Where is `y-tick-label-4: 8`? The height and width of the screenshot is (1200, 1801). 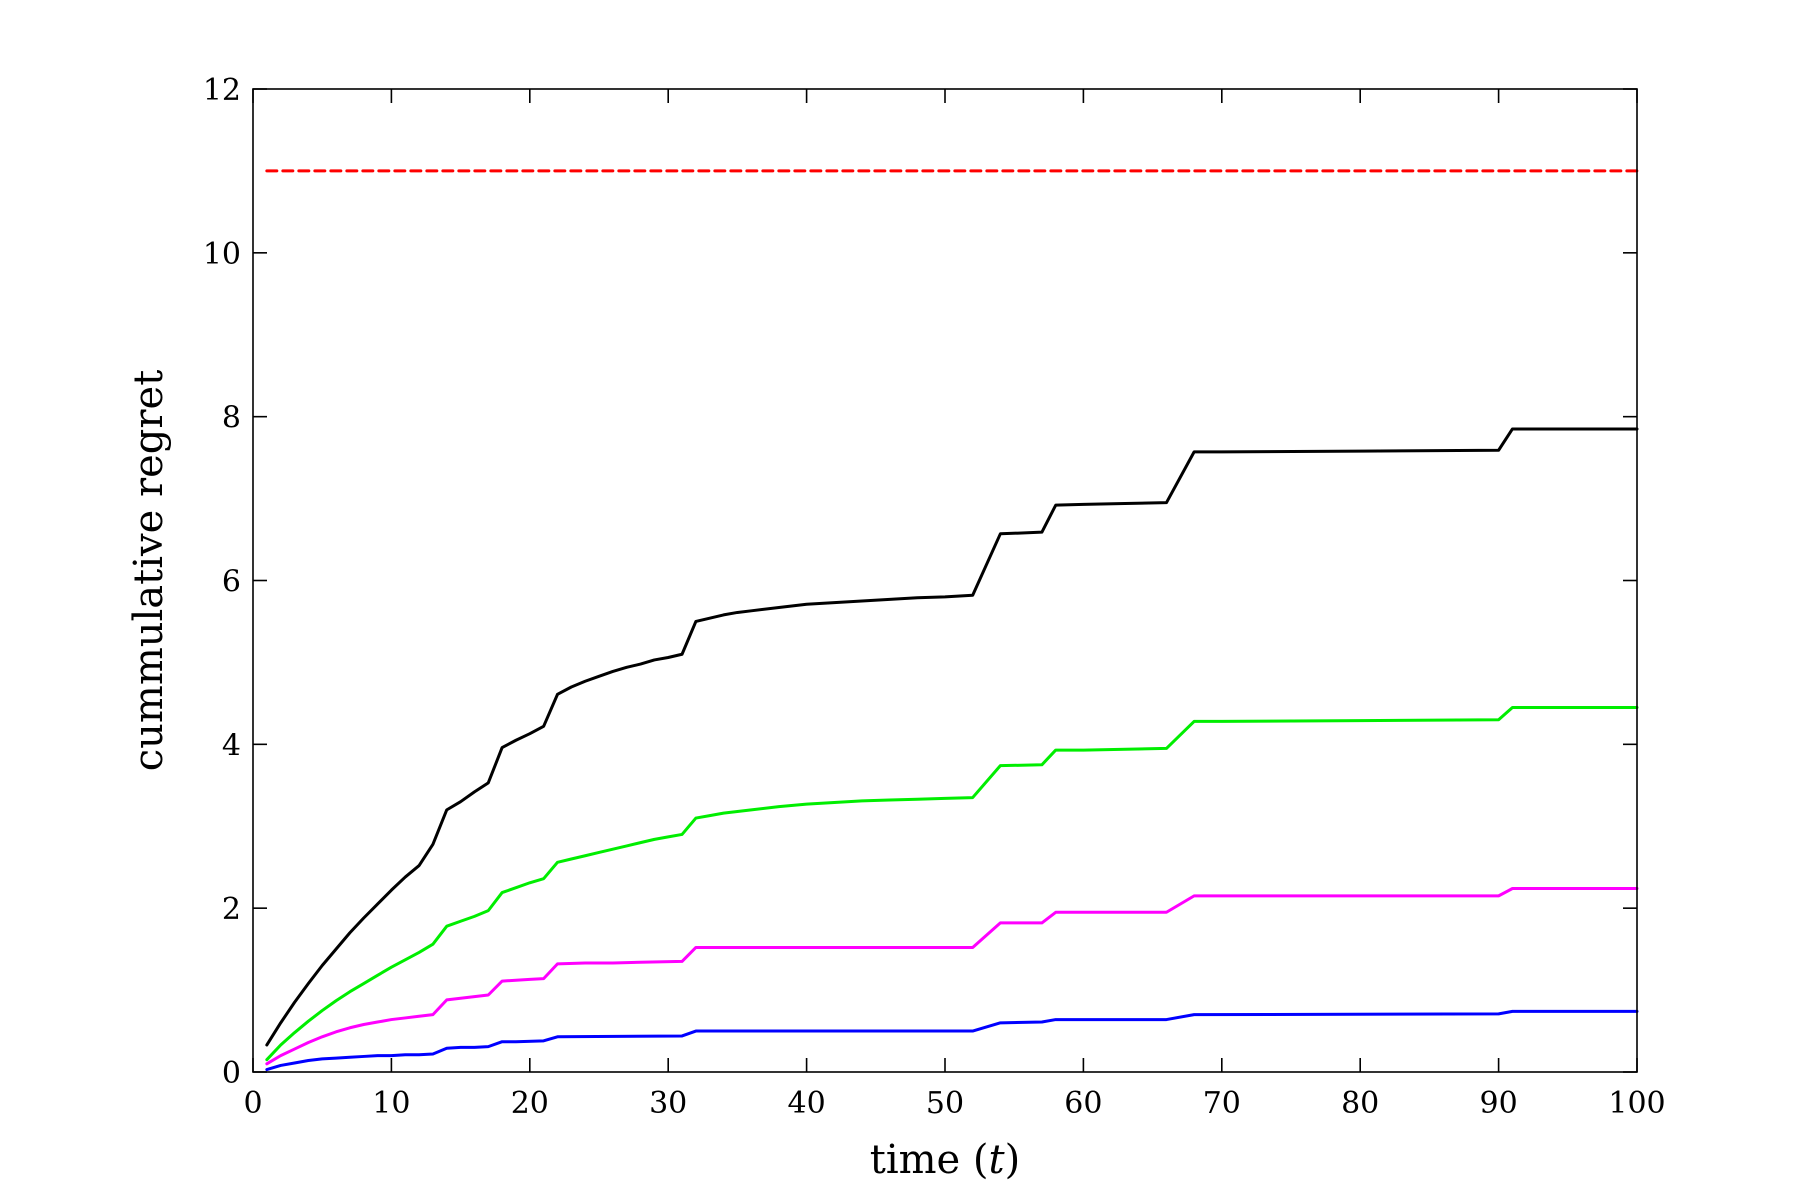 y-tick-label-4: 8 is located at coordinates (231, 418).